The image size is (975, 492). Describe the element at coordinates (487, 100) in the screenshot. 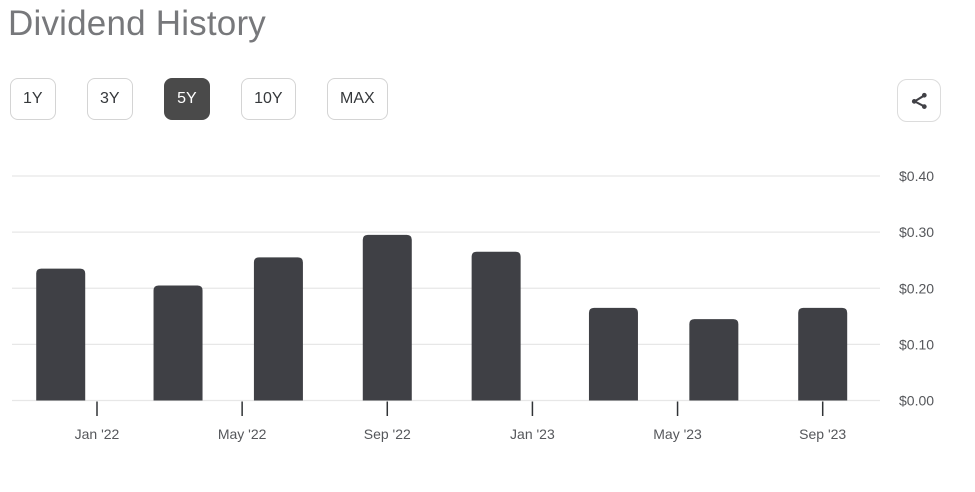

I see `range-toolbar: 1Y 3Y 5Y 10Y MAX` at that location.